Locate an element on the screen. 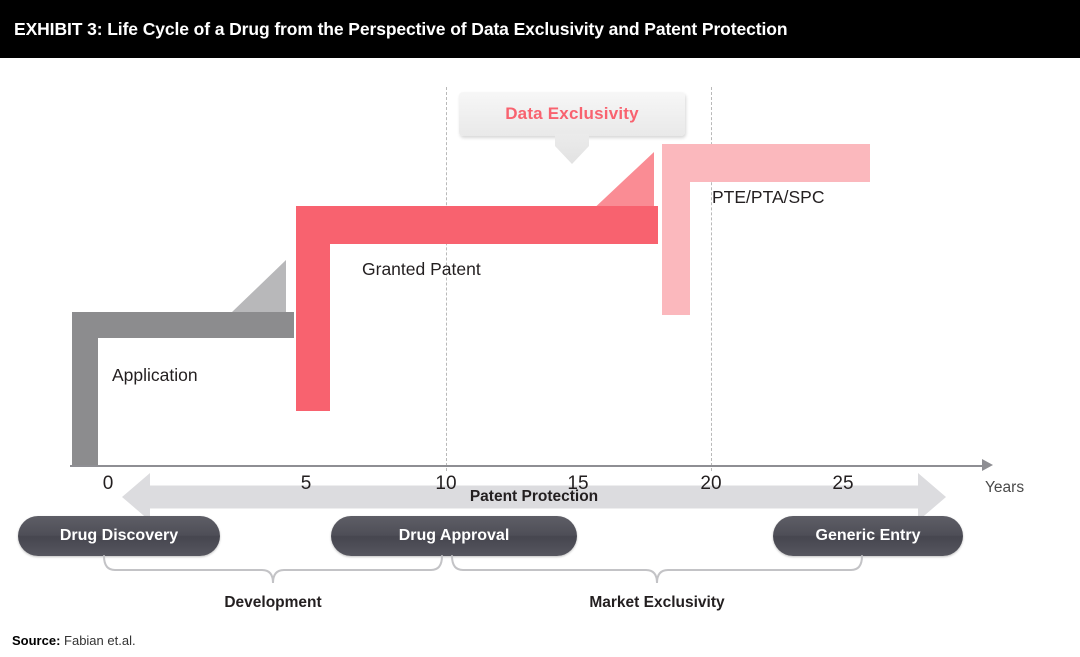 The image size is (1080, 657). granted-patent-label: Granted Patent is located at coordinates (421, 269).